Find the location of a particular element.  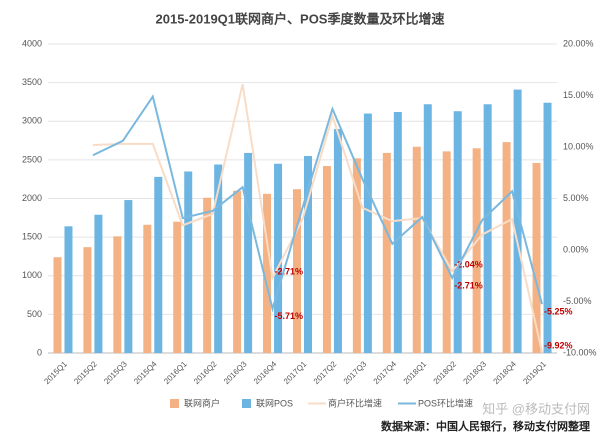

x-tick-label: 2015Q4 is located at coordinates (145, 372).